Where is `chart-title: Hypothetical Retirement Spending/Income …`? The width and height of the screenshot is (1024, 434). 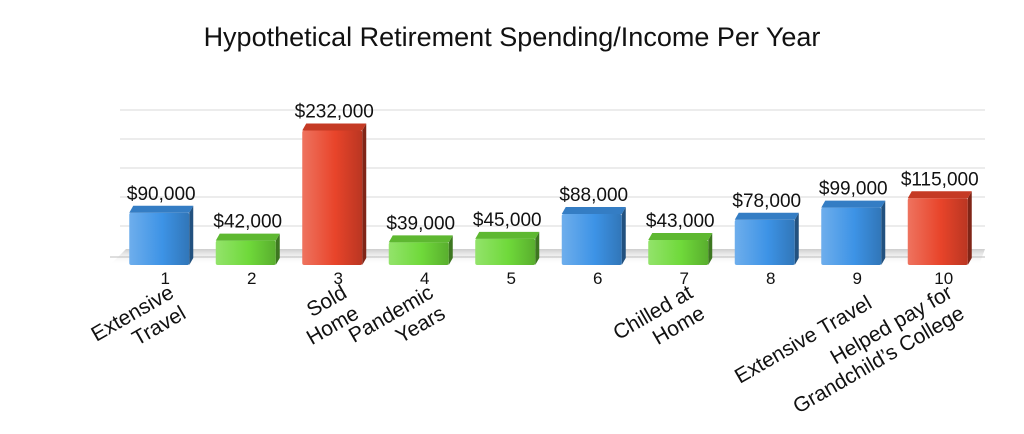 chart-title: Hypothetical Retirement Spending/Income … is located at coordinates (512, 37).